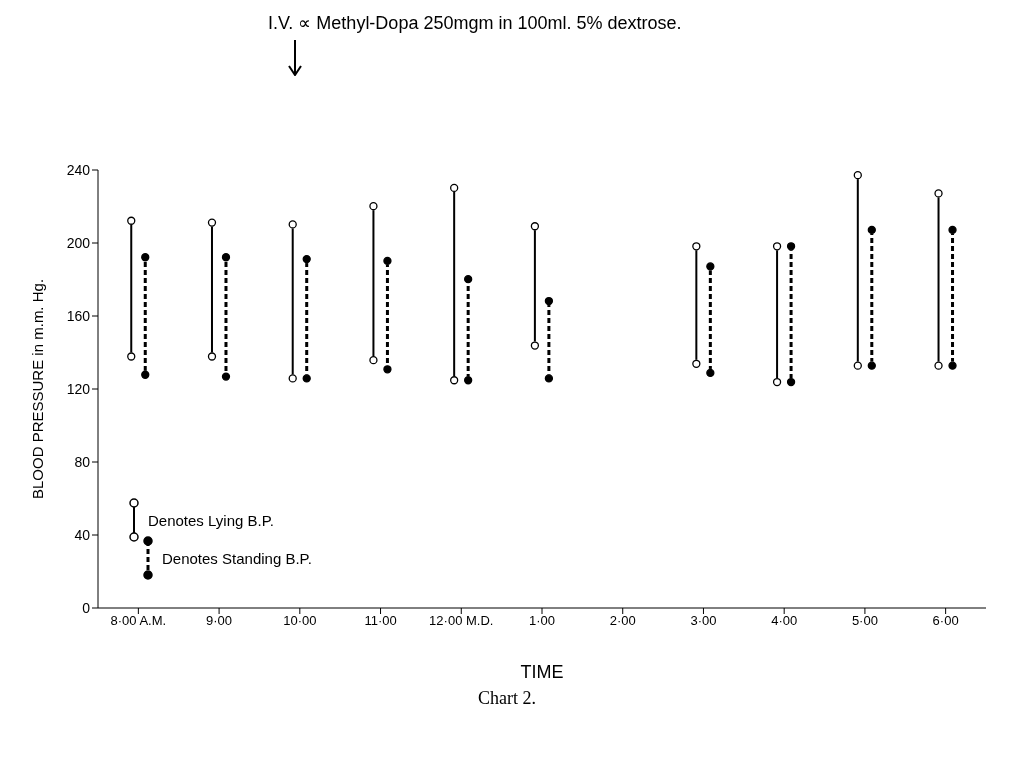 The image size is (1014, 777). What do you see at coordinates (945, 621) in the screenshot?
I see `x-tick-label: 6·00` at bounding box center [945, 621].